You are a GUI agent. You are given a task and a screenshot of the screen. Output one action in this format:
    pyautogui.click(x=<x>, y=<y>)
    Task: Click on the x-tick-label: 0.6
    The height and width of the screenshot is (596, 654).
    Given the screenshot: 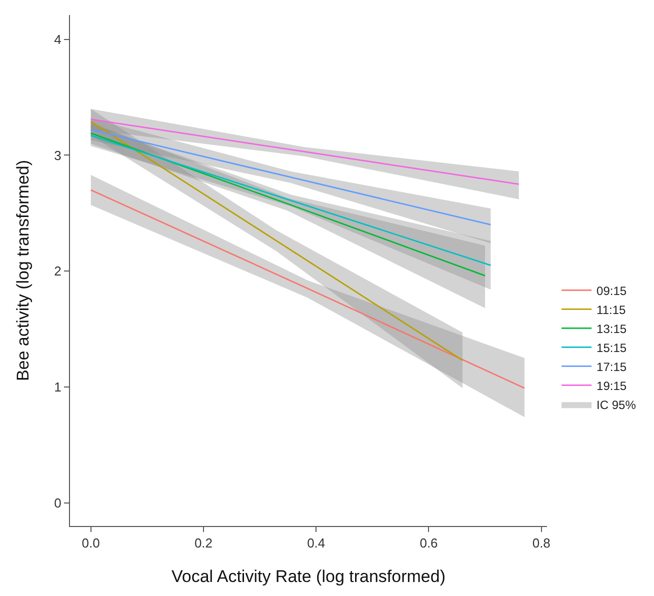 What is the action you would take?
    pyautogui.click(x=429, y=543)
    